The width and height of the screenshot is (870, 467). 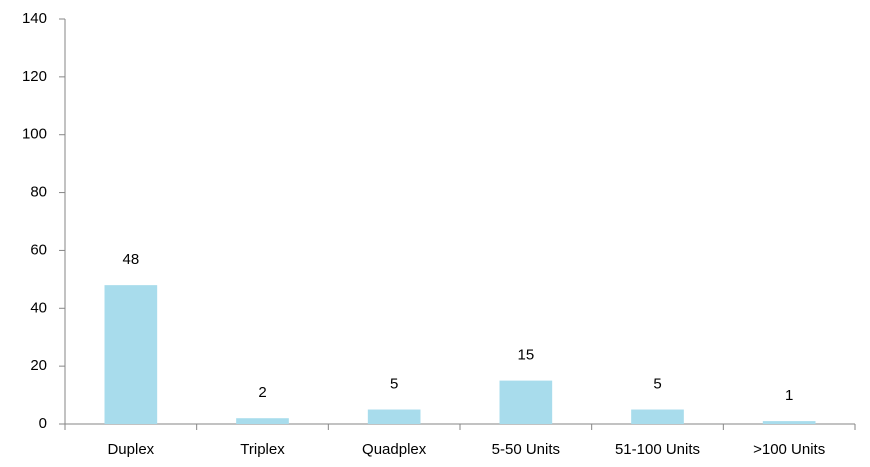 What do you see at coordinates (525, 355) in the screenshot?
I see `data-label: 15` at bounding box center [525, 355].